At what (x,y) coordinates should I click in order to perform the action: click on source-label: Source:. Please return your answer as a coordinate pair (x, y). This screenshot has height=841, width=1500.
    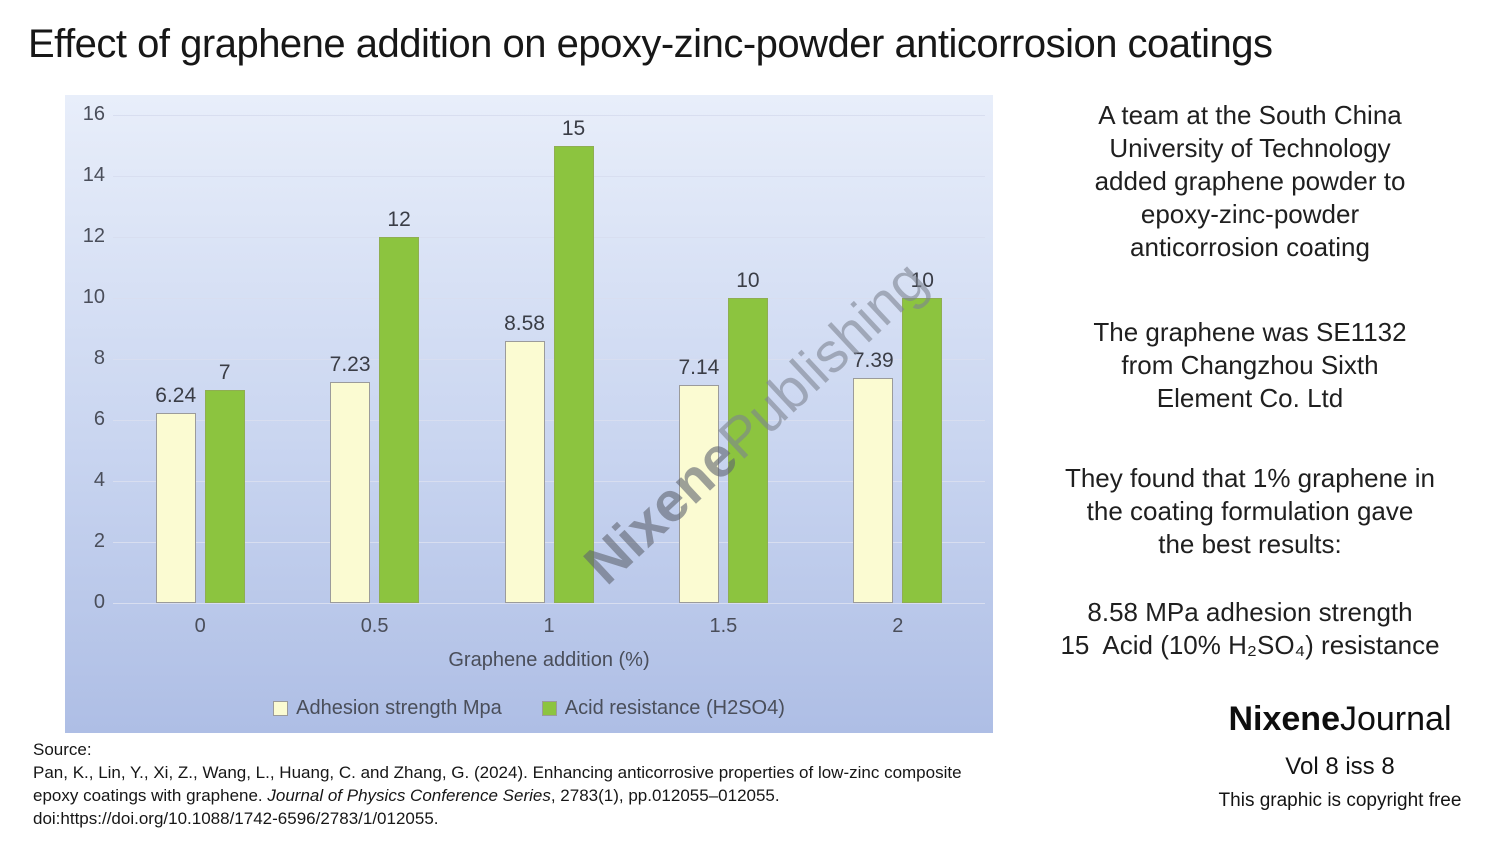
    Looking at the image, I should click on (62, 749).